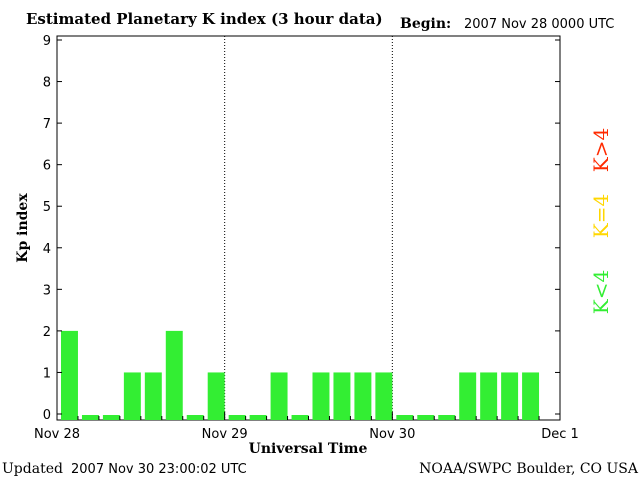 The image size is (640, 480). Describe the element at coordinates (560, 434) in the screenshot. I see `x-tick-label: Dec 1` at that location.